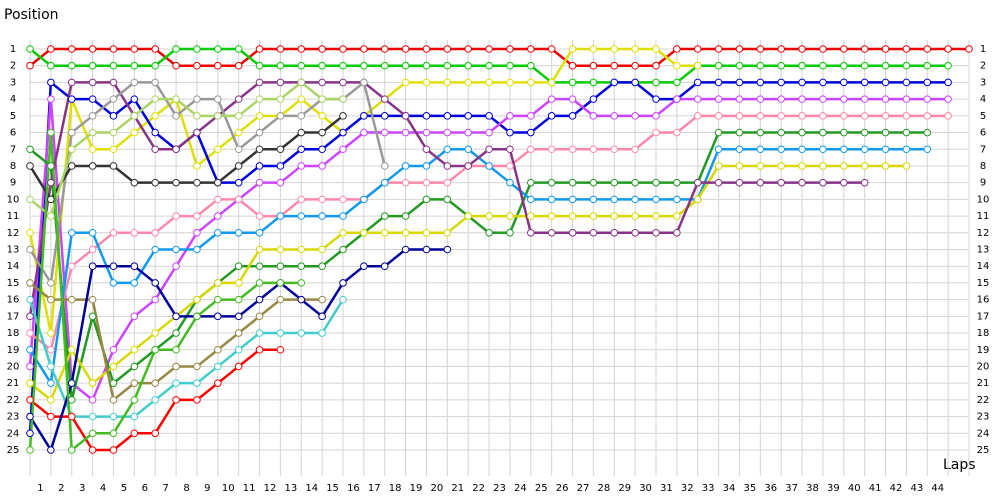 Image resolution: width=1000 pixels, height=500 pixels. Describe the element at coordinates (583, 488) in the screenshot. I see `x-tick-label: 27` at that location.